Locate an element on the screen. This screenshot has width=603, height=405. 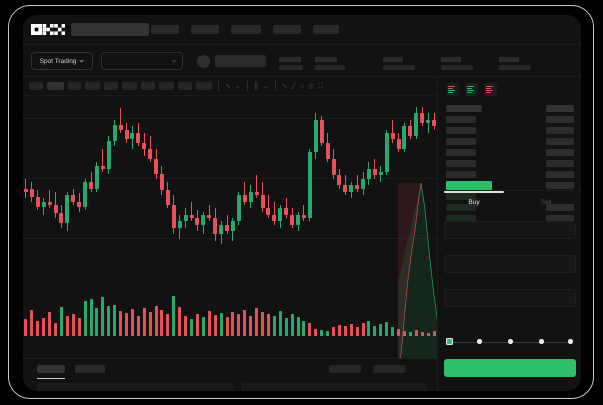
orders-bottom-panel is located at coordinates (230, 374).